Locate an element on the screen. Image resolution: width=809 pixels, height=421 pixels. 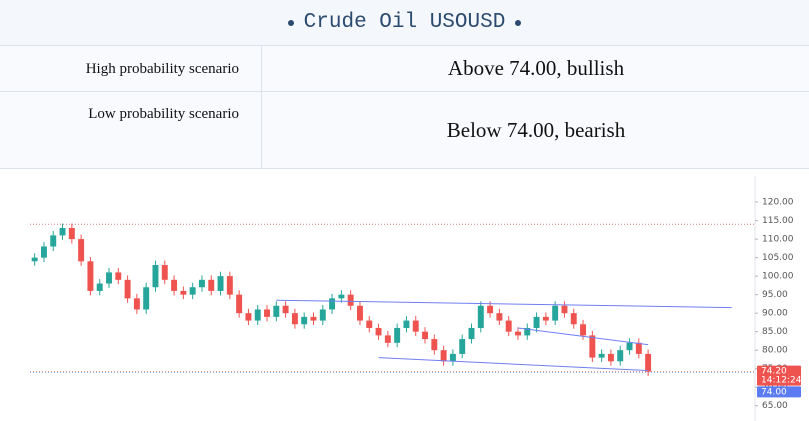
title-bar: Crude Oil USOUSD is located at coordinates (404, 23).